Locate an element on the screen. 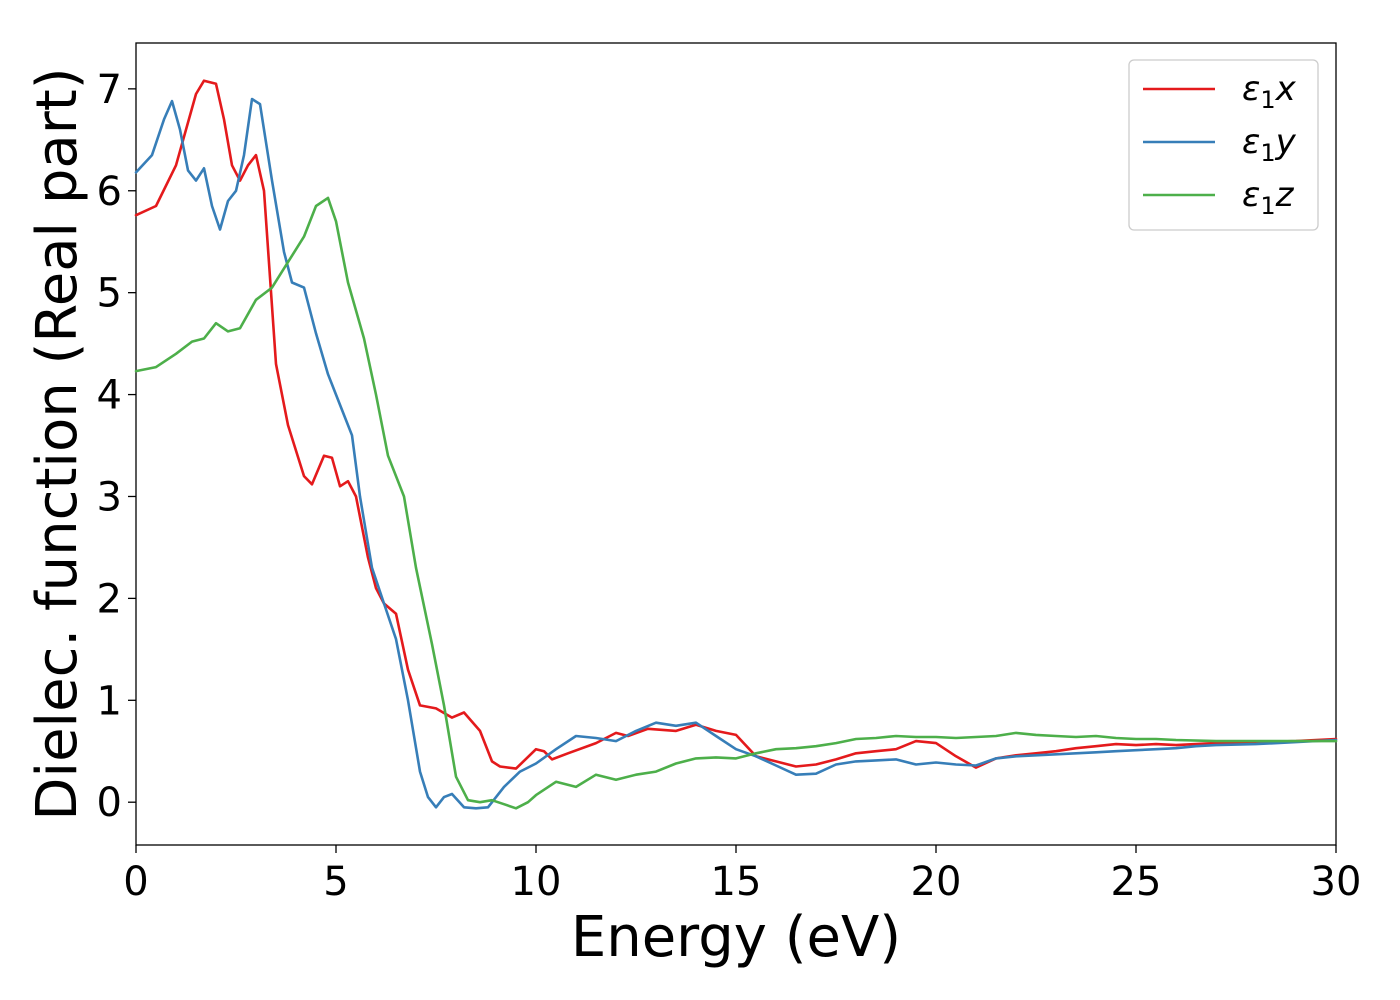  y-tick-label: 5 is located at coordinates (109, 294).